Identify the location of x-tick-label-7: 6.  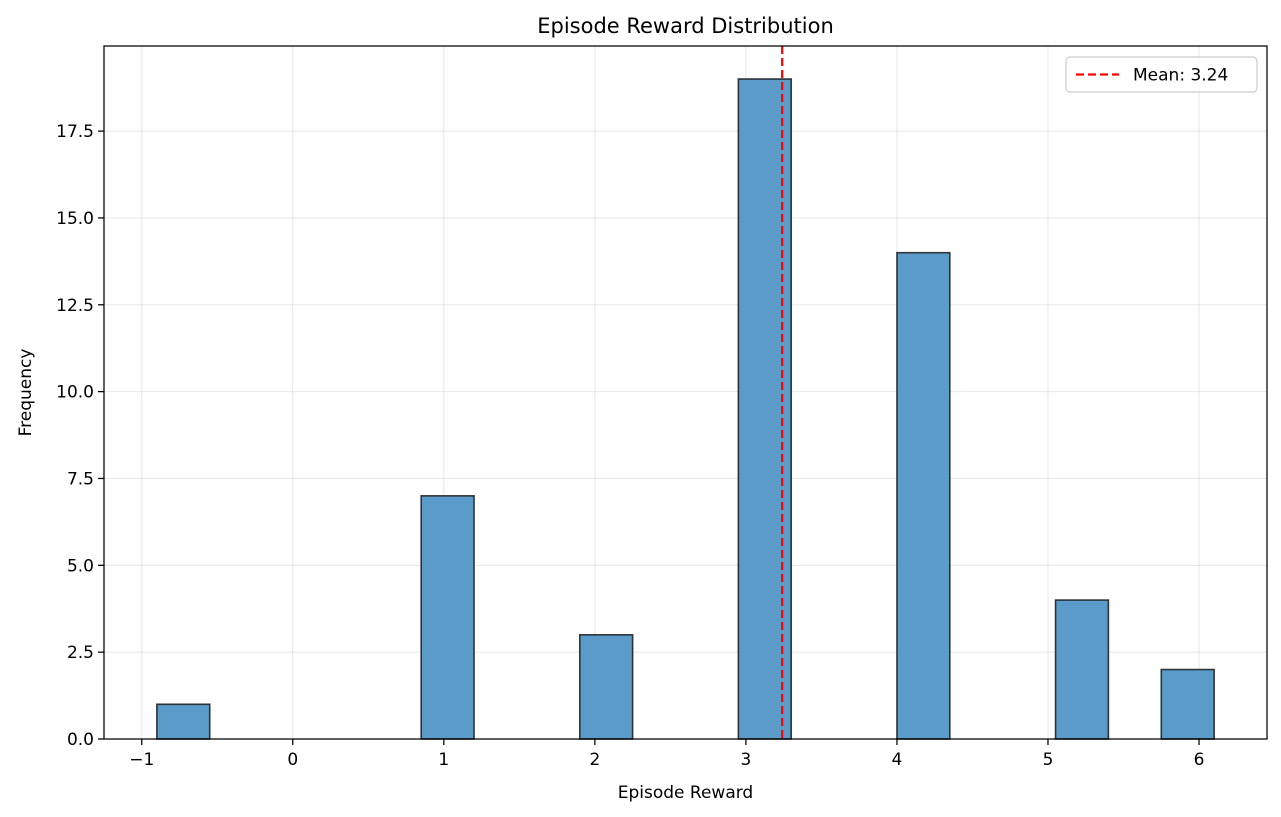
(1199, 760).